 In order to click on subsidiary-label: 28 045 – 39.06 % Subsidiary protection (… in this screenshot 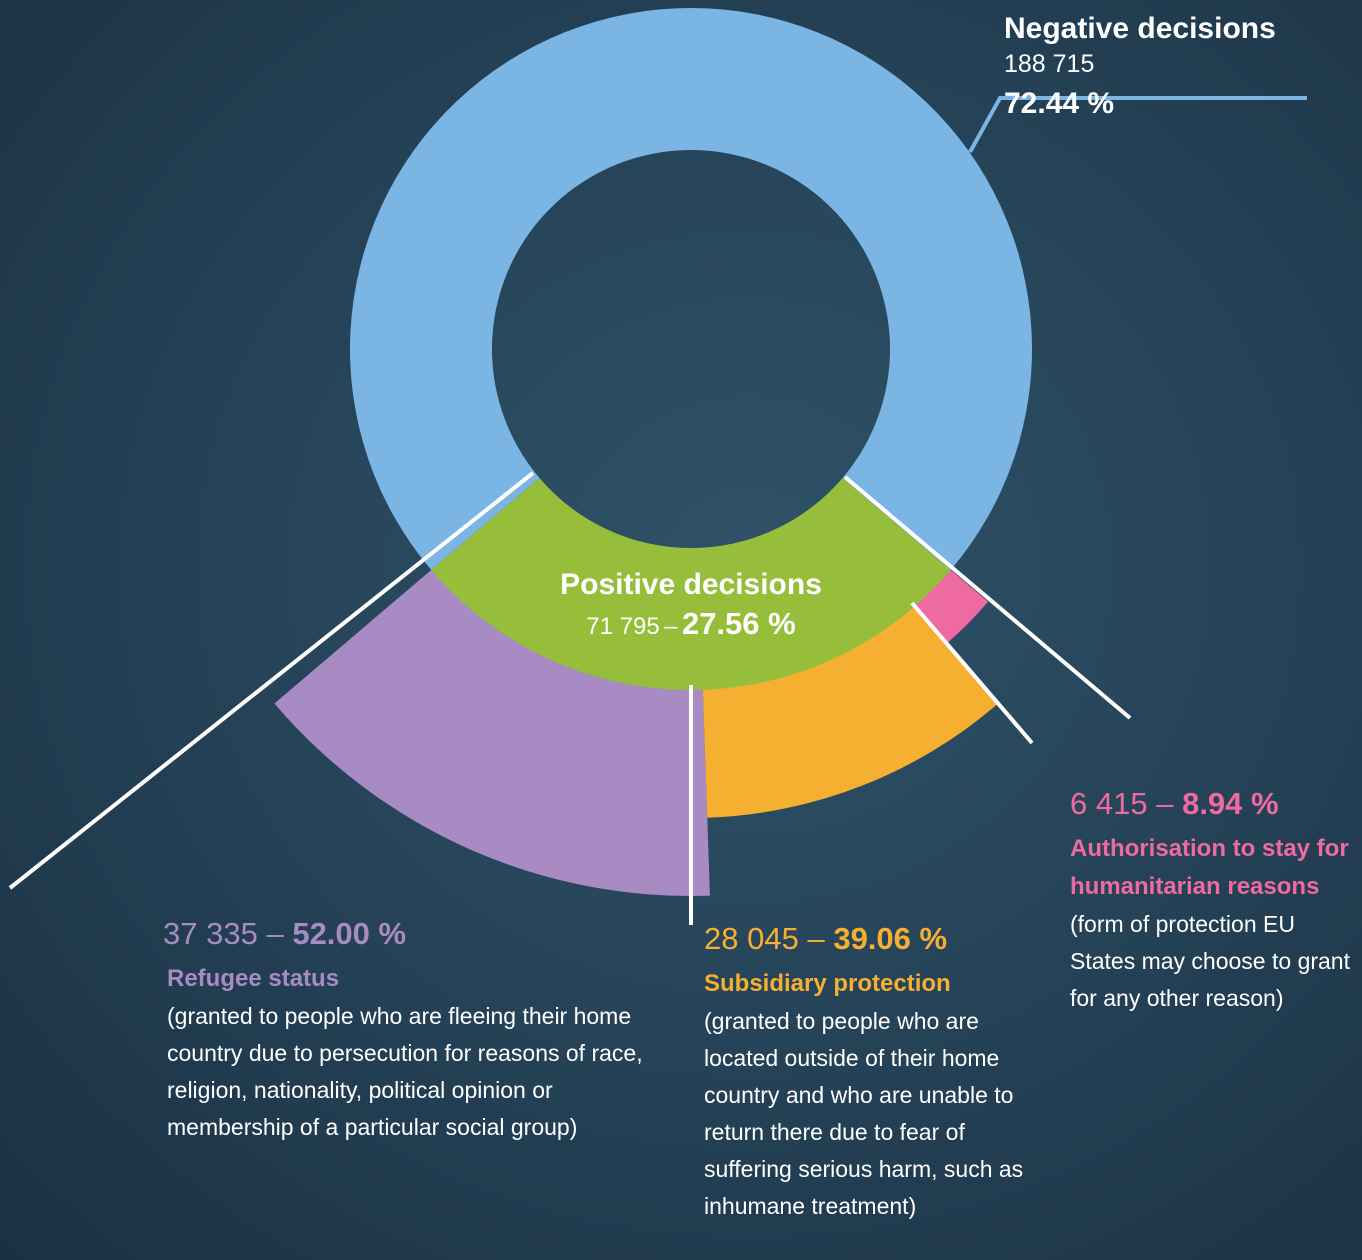, I will do `click(869, 1073)`.